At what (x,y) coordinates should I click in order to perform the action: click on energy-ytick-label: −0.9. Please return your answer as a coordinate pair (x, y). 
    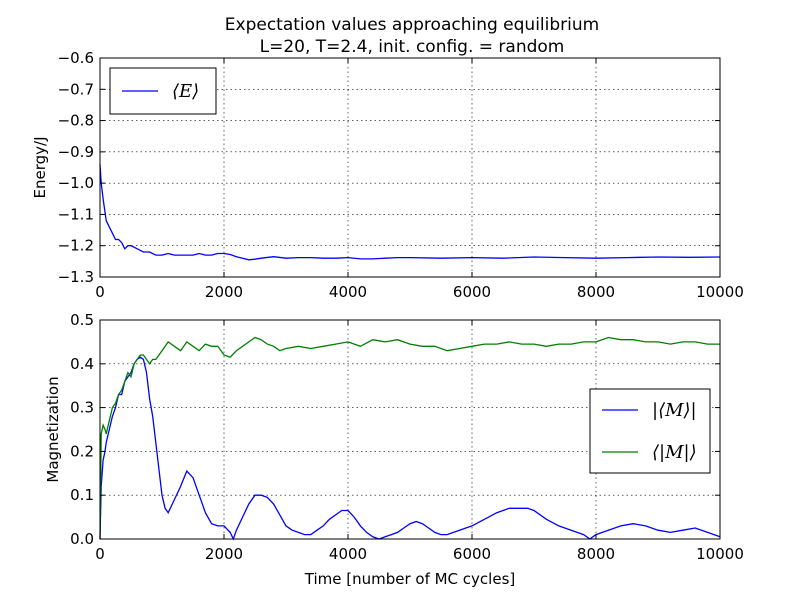
    Looking at the image, I should click on (76, 152).